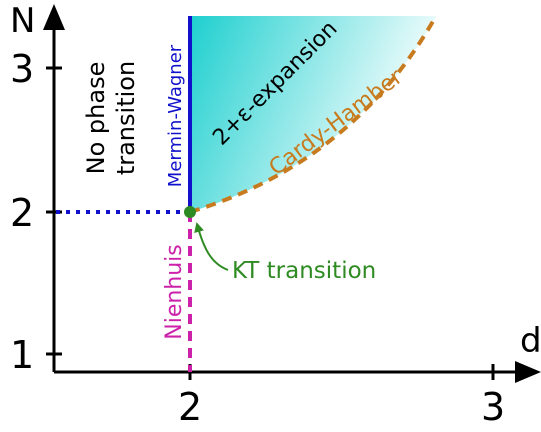  What do you see at coordinates (22, 21) in the screenshot?
I see `y-axis-label: N` at bounding box center [22, 21].